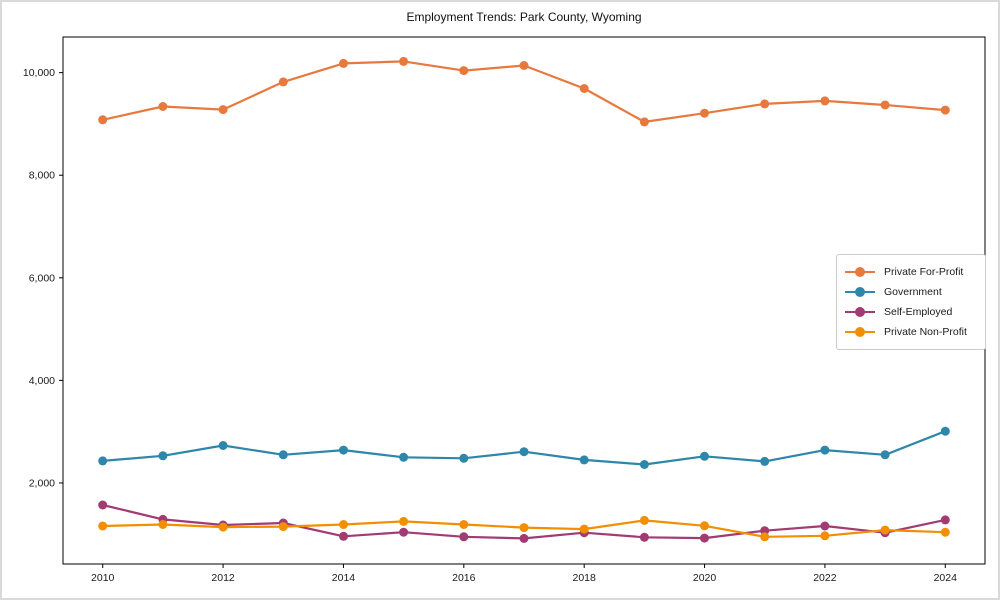 The image size is (1000, 600). Describe the element at coordinates (344, 578) in the screenshot. I see `x-tick-label: 2014` at that location.